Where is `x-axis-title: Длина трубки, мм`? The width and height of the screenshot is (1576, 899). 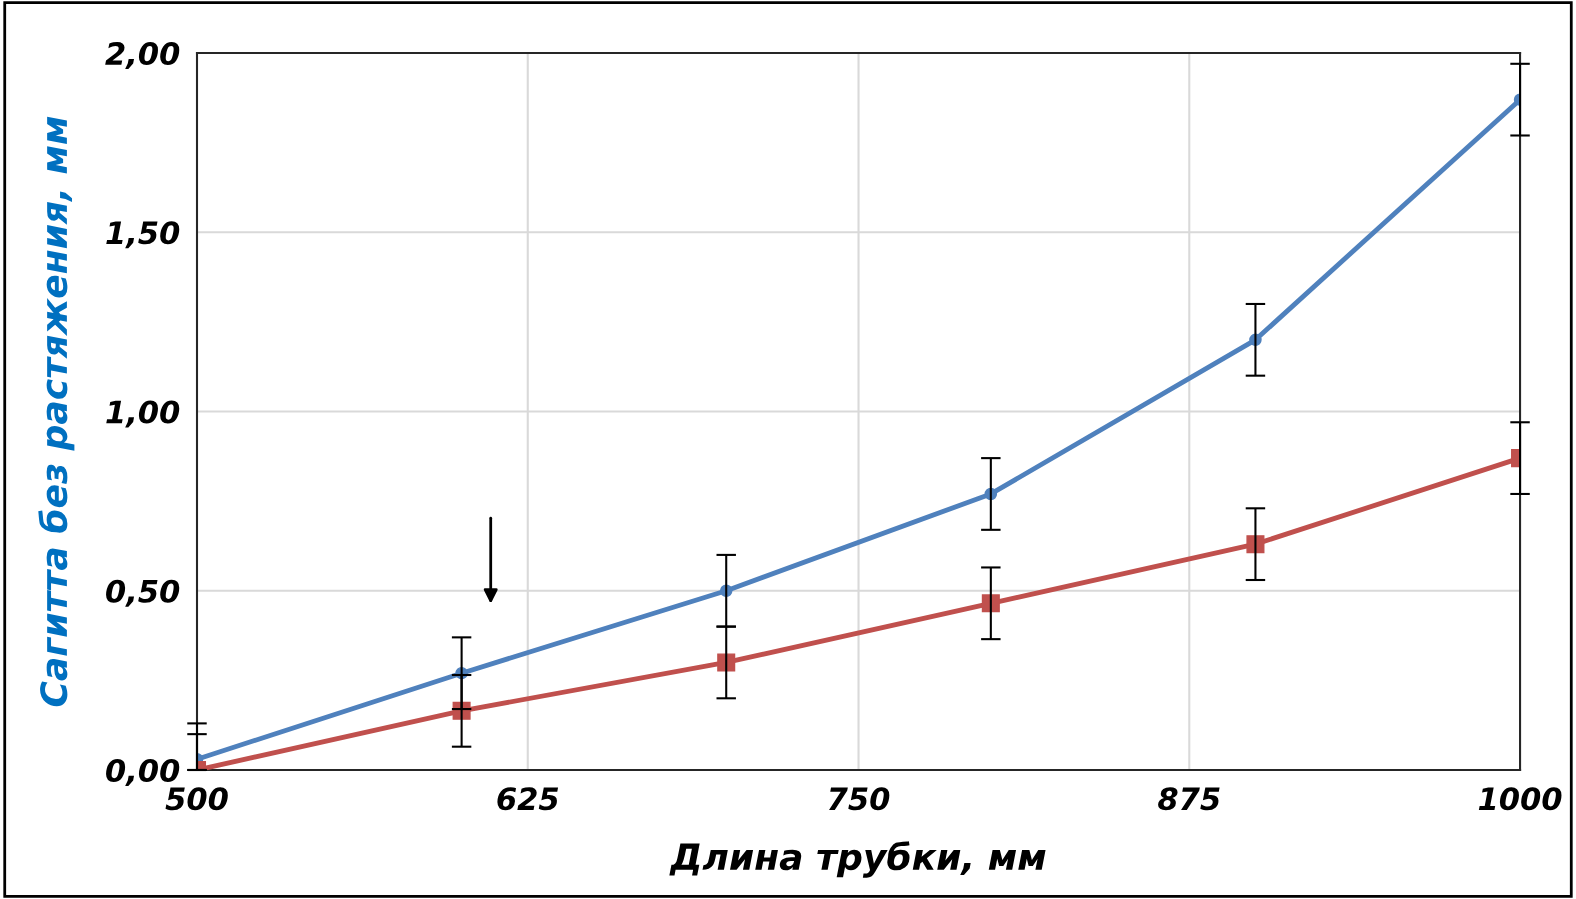 x-axis-title: Длина трубки, мм is located at coordinates (857, 859).